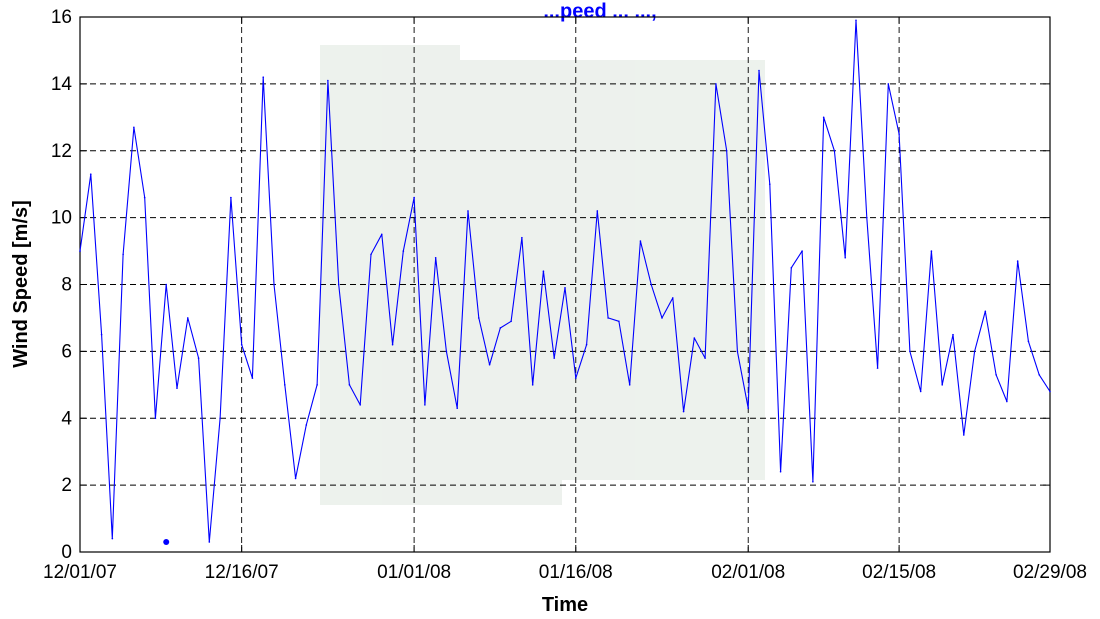 Image resolution: width=1100 pixels, height=619 pixels. Describe the element at coordinates (66, 418) in the screenshot. I see `y-tick-label: 4` at that location.